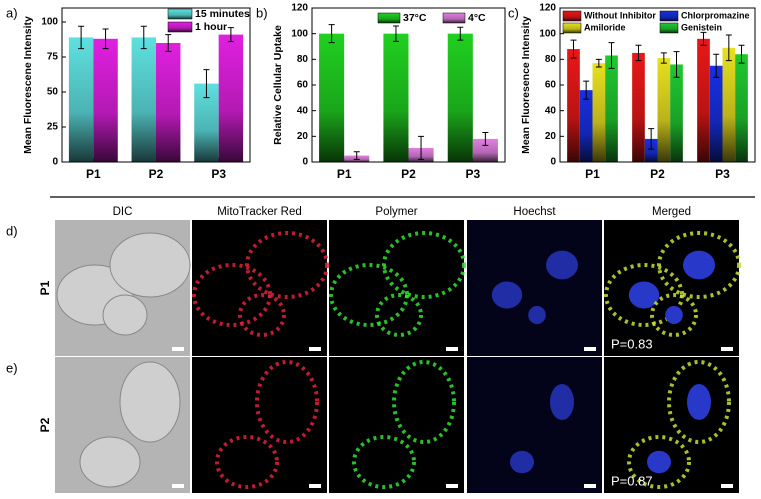 Image resolution: width=761 pixels, height=499 pixels. Describe the element at coordinates (12, 367) in the screenshot. I see `panel-label: e)` at that location.